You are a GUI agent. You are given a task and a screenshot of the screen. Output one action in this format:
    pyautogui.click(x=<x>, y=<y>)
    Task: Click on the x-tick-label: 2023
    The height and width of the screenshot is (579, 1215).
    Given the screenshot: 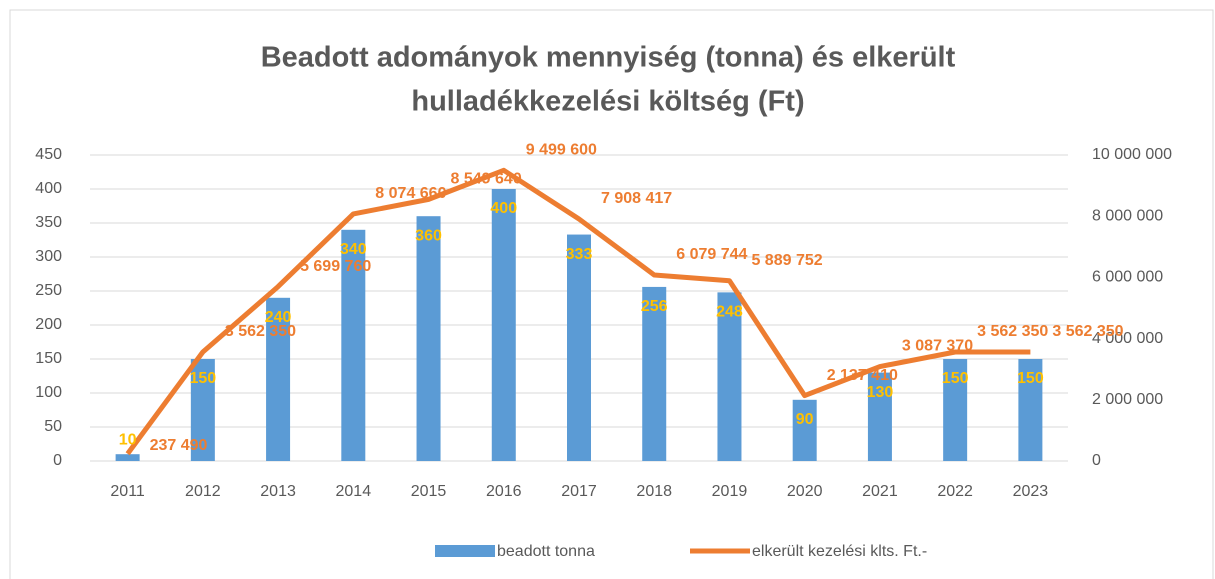 What is the action you would take?
    pyautogui.click(x=1031, y=491)
    